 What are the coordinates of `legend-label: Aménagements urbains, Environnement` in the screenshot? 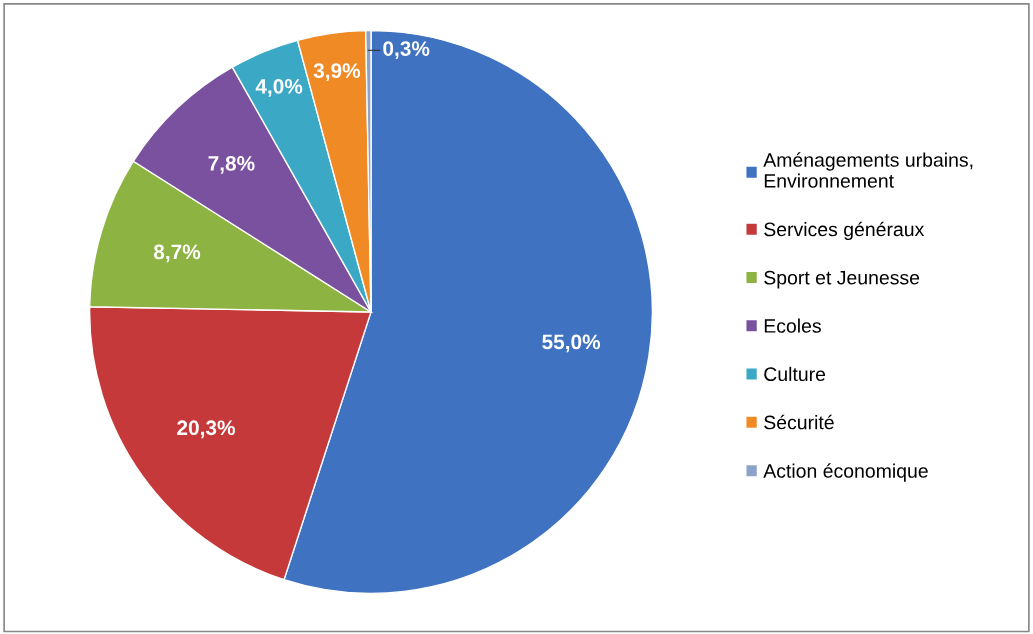 It's located at (868, 170).